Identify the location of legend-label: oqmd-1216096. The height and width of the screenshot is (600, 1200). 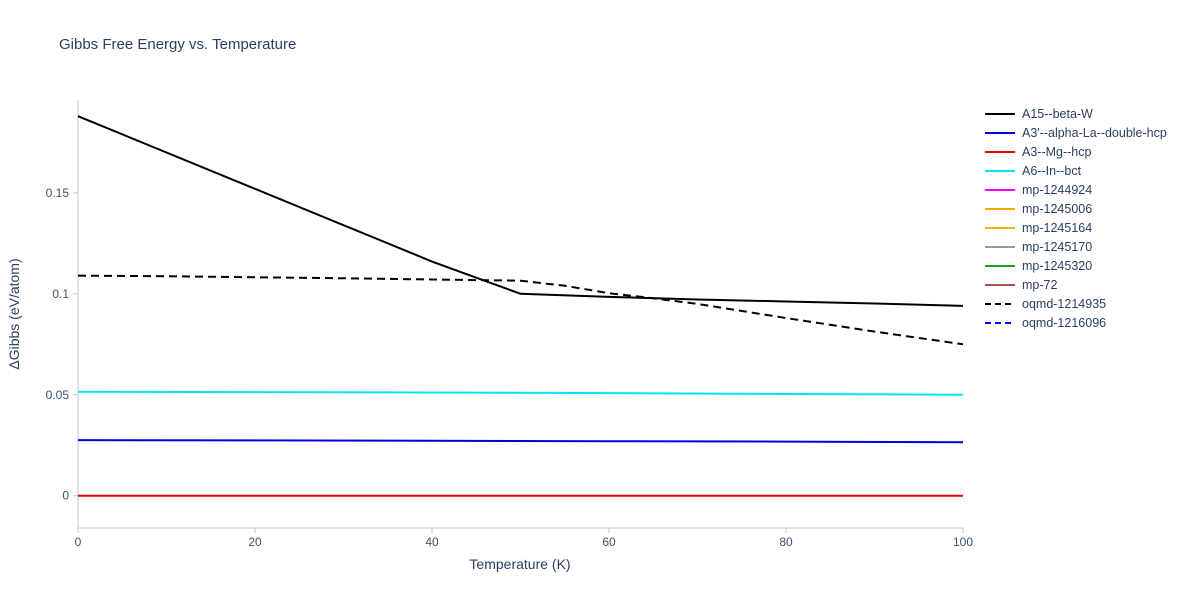
(1064, 322).